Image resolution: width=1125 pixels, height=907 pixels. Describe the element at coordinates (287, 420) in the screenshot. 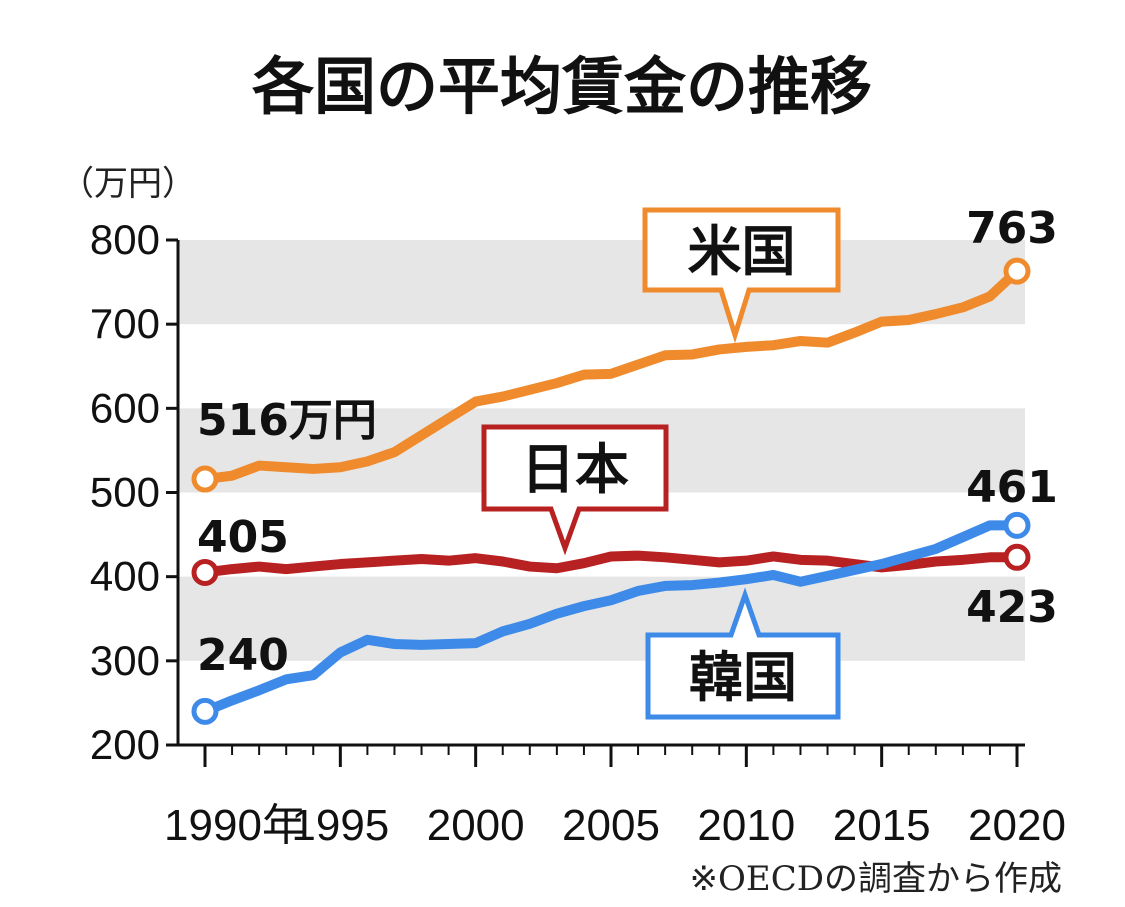

I see `start-value-us: 516万円` at that location.